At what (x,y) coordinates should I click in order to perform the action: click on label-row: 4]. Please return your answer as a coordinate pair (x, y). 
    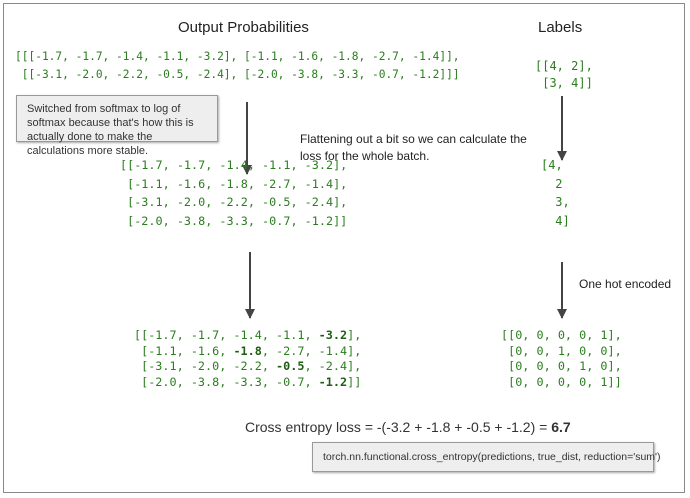
    Looking at the image, I should click on (559, 220).